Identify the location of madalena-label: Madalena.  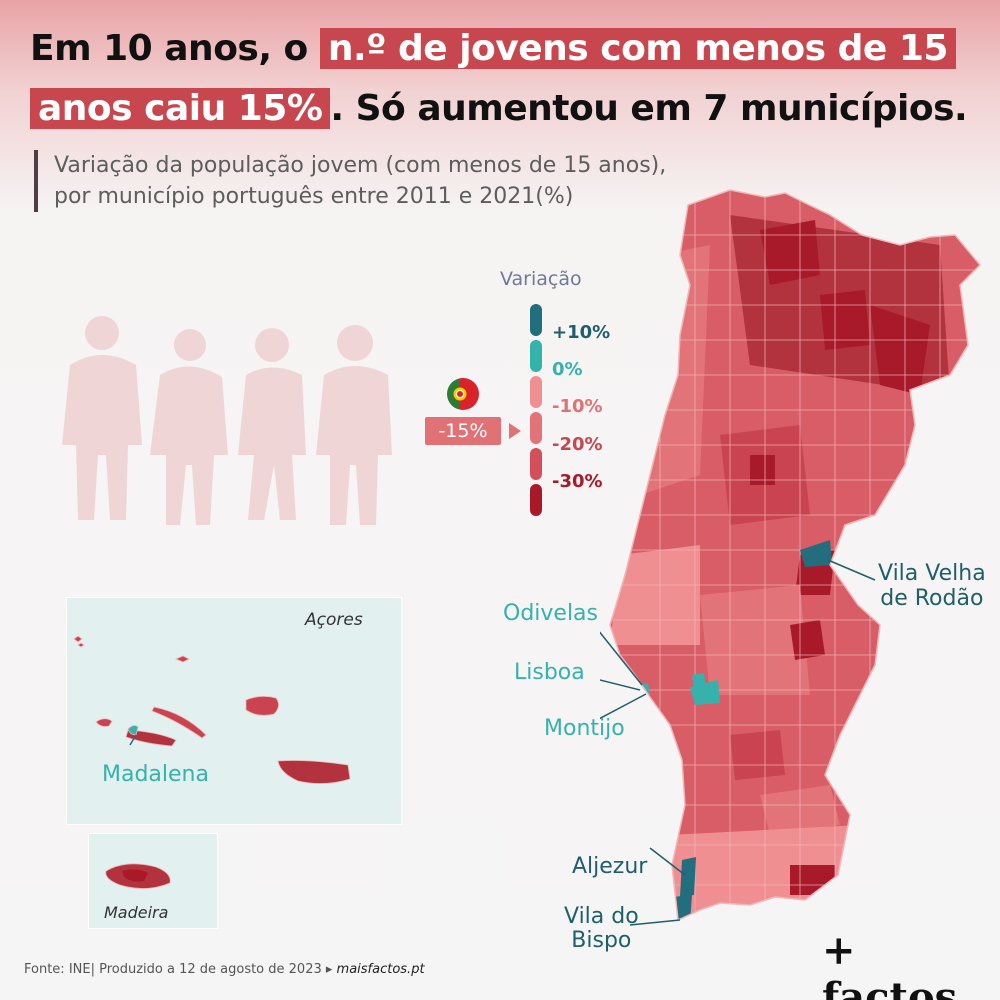
(155, 774).